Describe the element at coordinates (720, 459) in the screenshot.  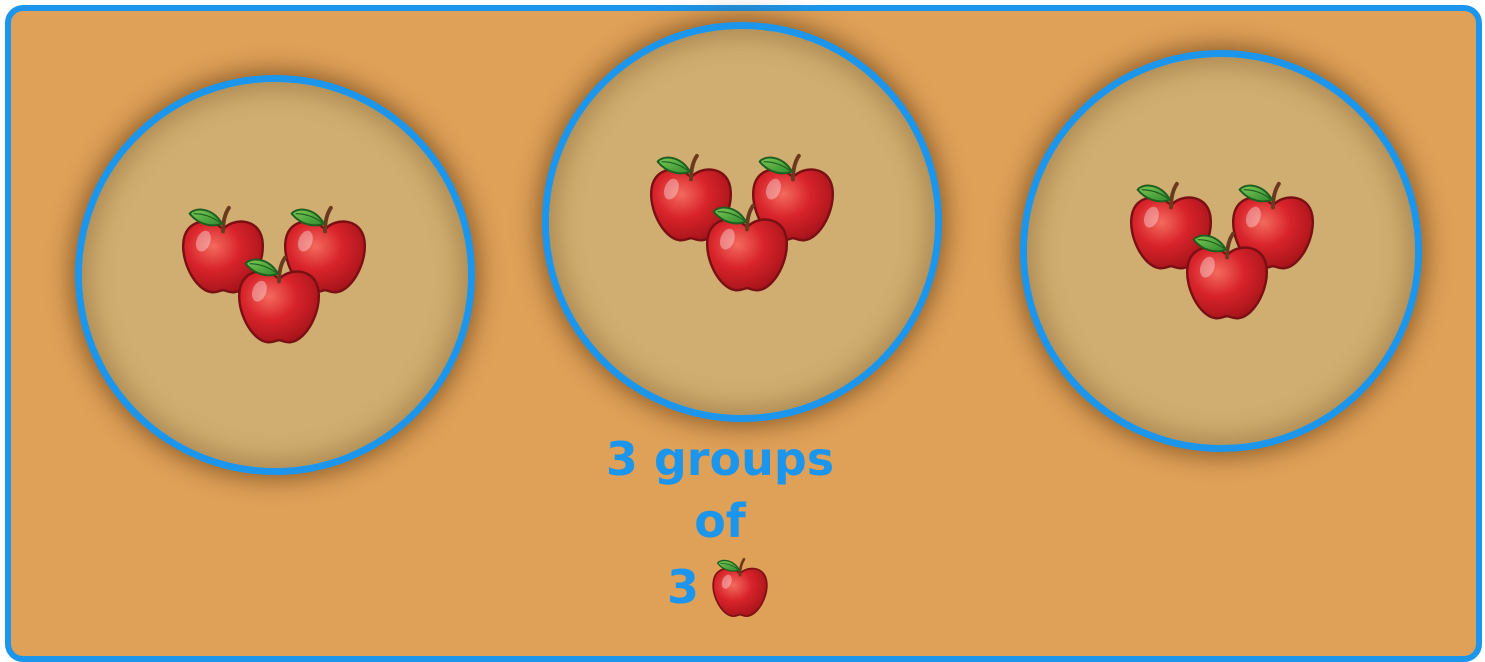
I see `caption-line-groups: 3 groups` at that location.